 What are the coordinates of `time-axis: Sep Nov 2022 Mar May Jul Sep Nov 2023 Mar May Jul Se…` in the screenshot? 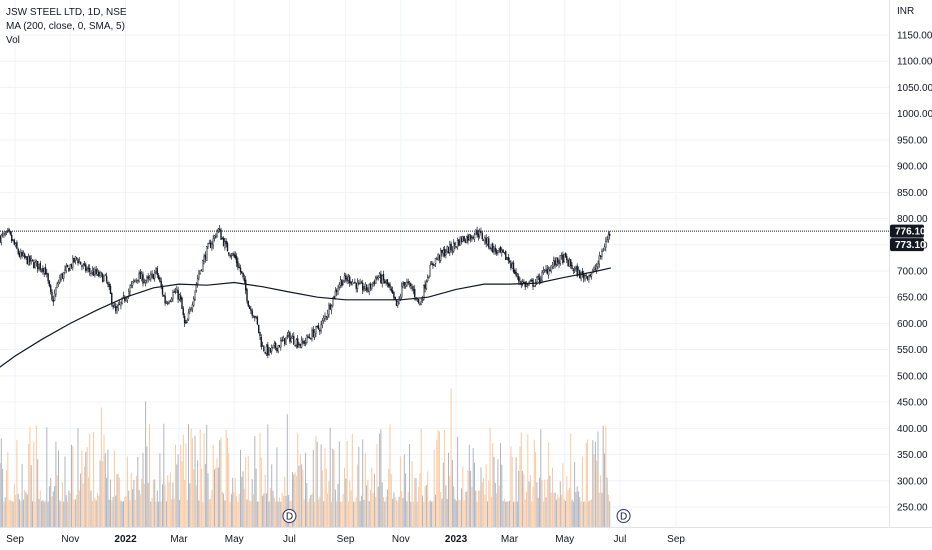 It's located at (345, 539).